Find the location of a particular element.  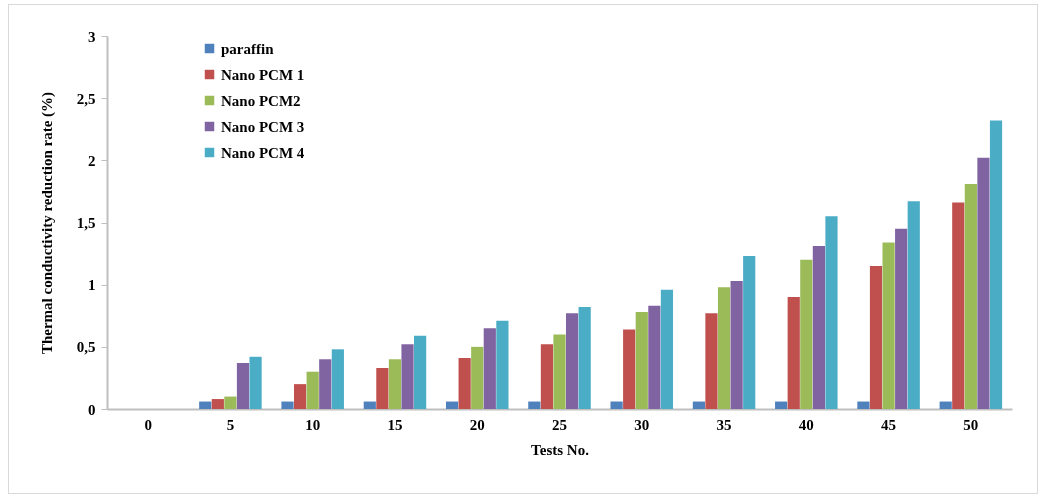

x-tick-label: 30 is located at coordinates (642, 424).